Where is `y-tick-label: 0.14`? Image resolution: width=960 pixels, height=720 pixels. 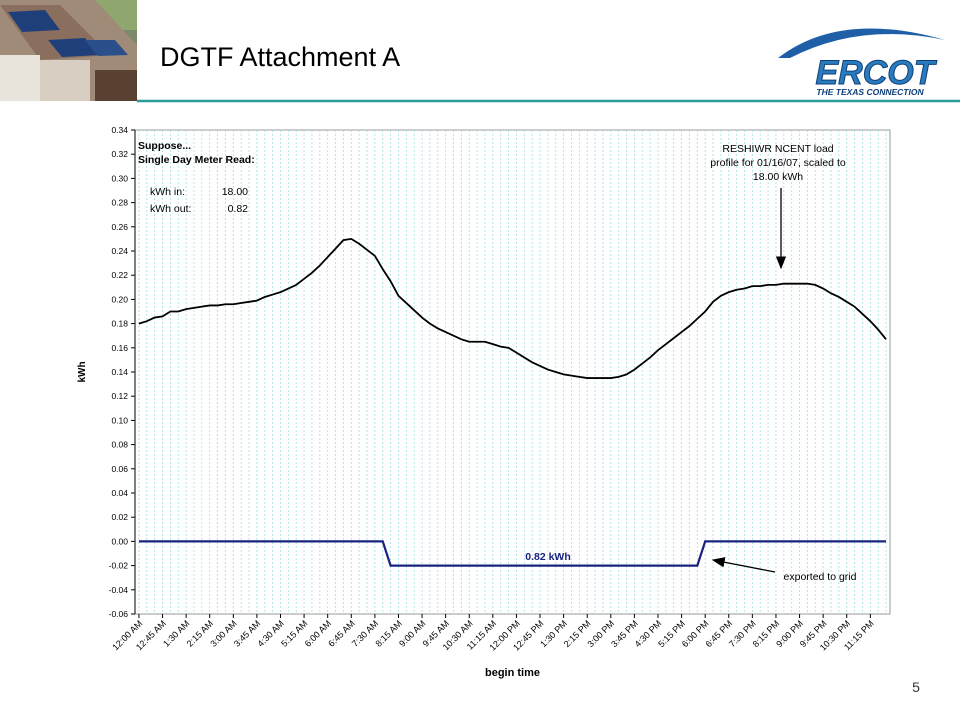 y-tick-label: 0.14 is located at coordinates (119, 372).